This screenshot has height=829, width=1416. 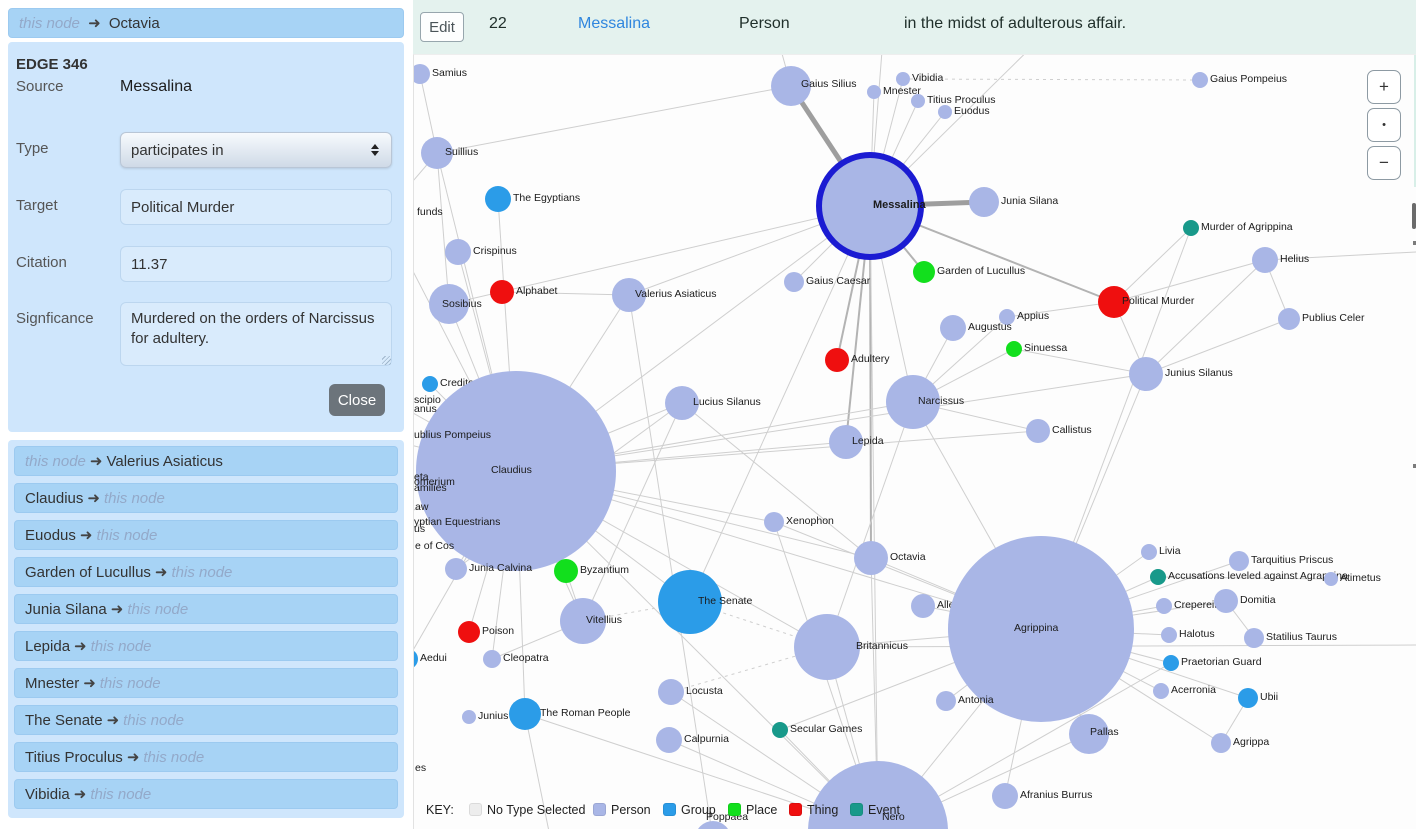 I want to click on graph-node-creditors, so click(x=430, y=384).